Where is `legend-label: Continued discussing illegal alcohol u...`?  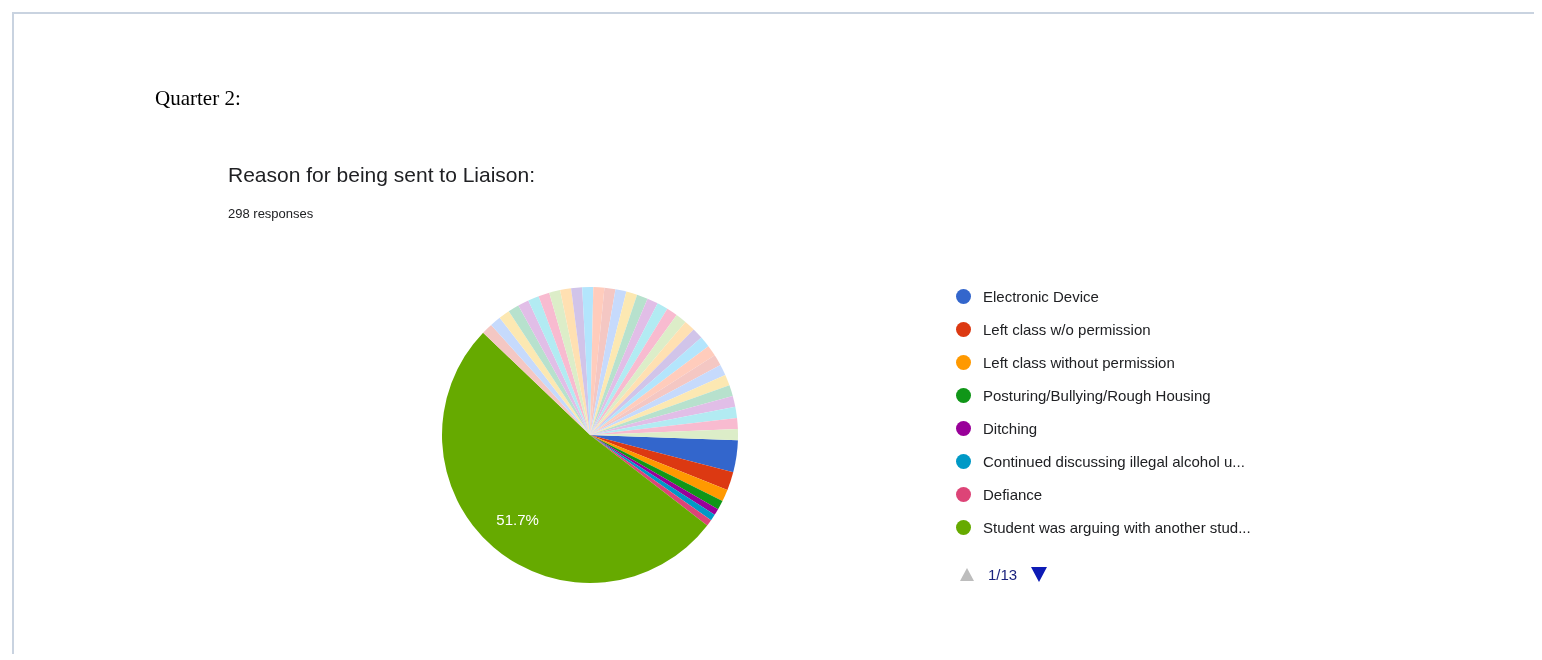 legend-label: Continued discussing illegal alcohol u... is located at coordinates (1114, 461).